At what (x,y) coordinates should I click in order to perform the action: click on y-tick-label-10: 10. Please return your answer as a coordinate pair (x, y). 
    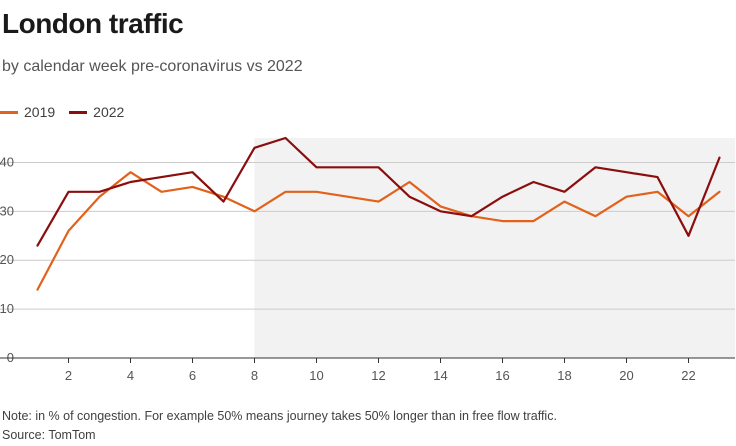
    Looking at the image, I should click on (7, 308).